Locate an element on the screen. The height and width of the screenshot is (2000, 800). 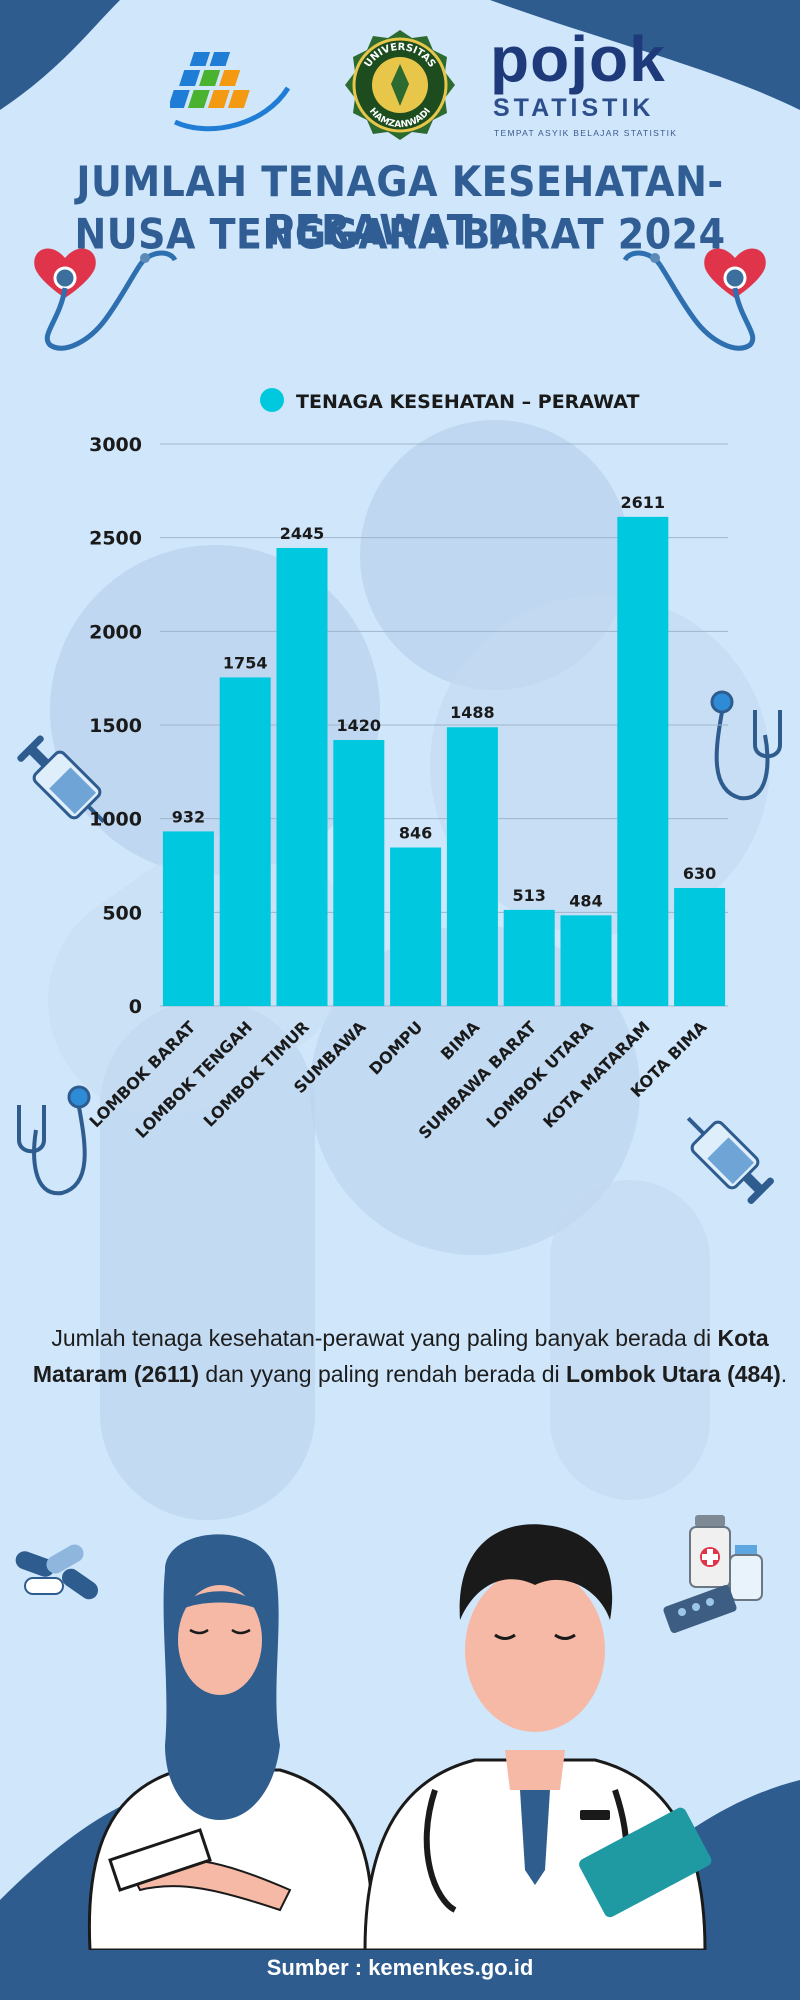
y-tick-label: 1000 is located at coordinates (115, 820).